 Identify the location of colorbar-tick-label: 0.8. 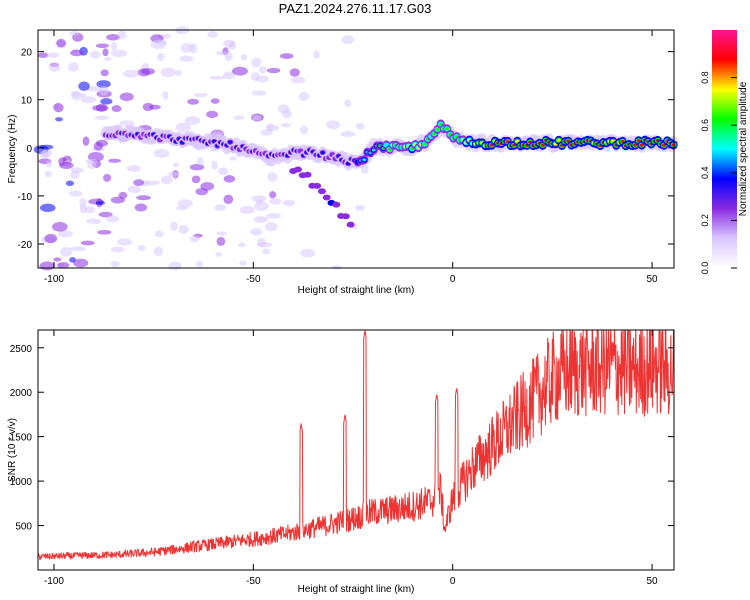
(705, 77).